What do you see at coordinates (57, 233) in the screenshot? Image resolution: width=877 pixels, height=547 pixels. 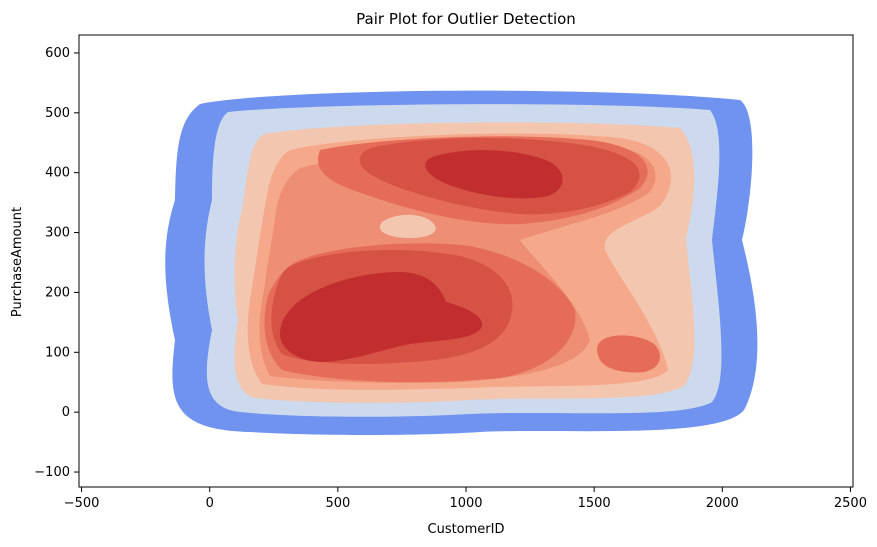 I see `y-tick-label: 300` at bounding box center [57, 233].